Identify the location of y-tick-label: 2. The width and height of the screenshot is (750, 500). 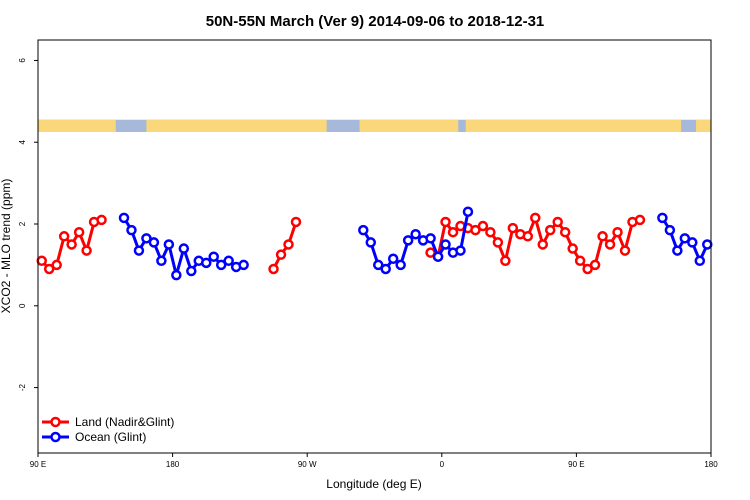
(22, 223).